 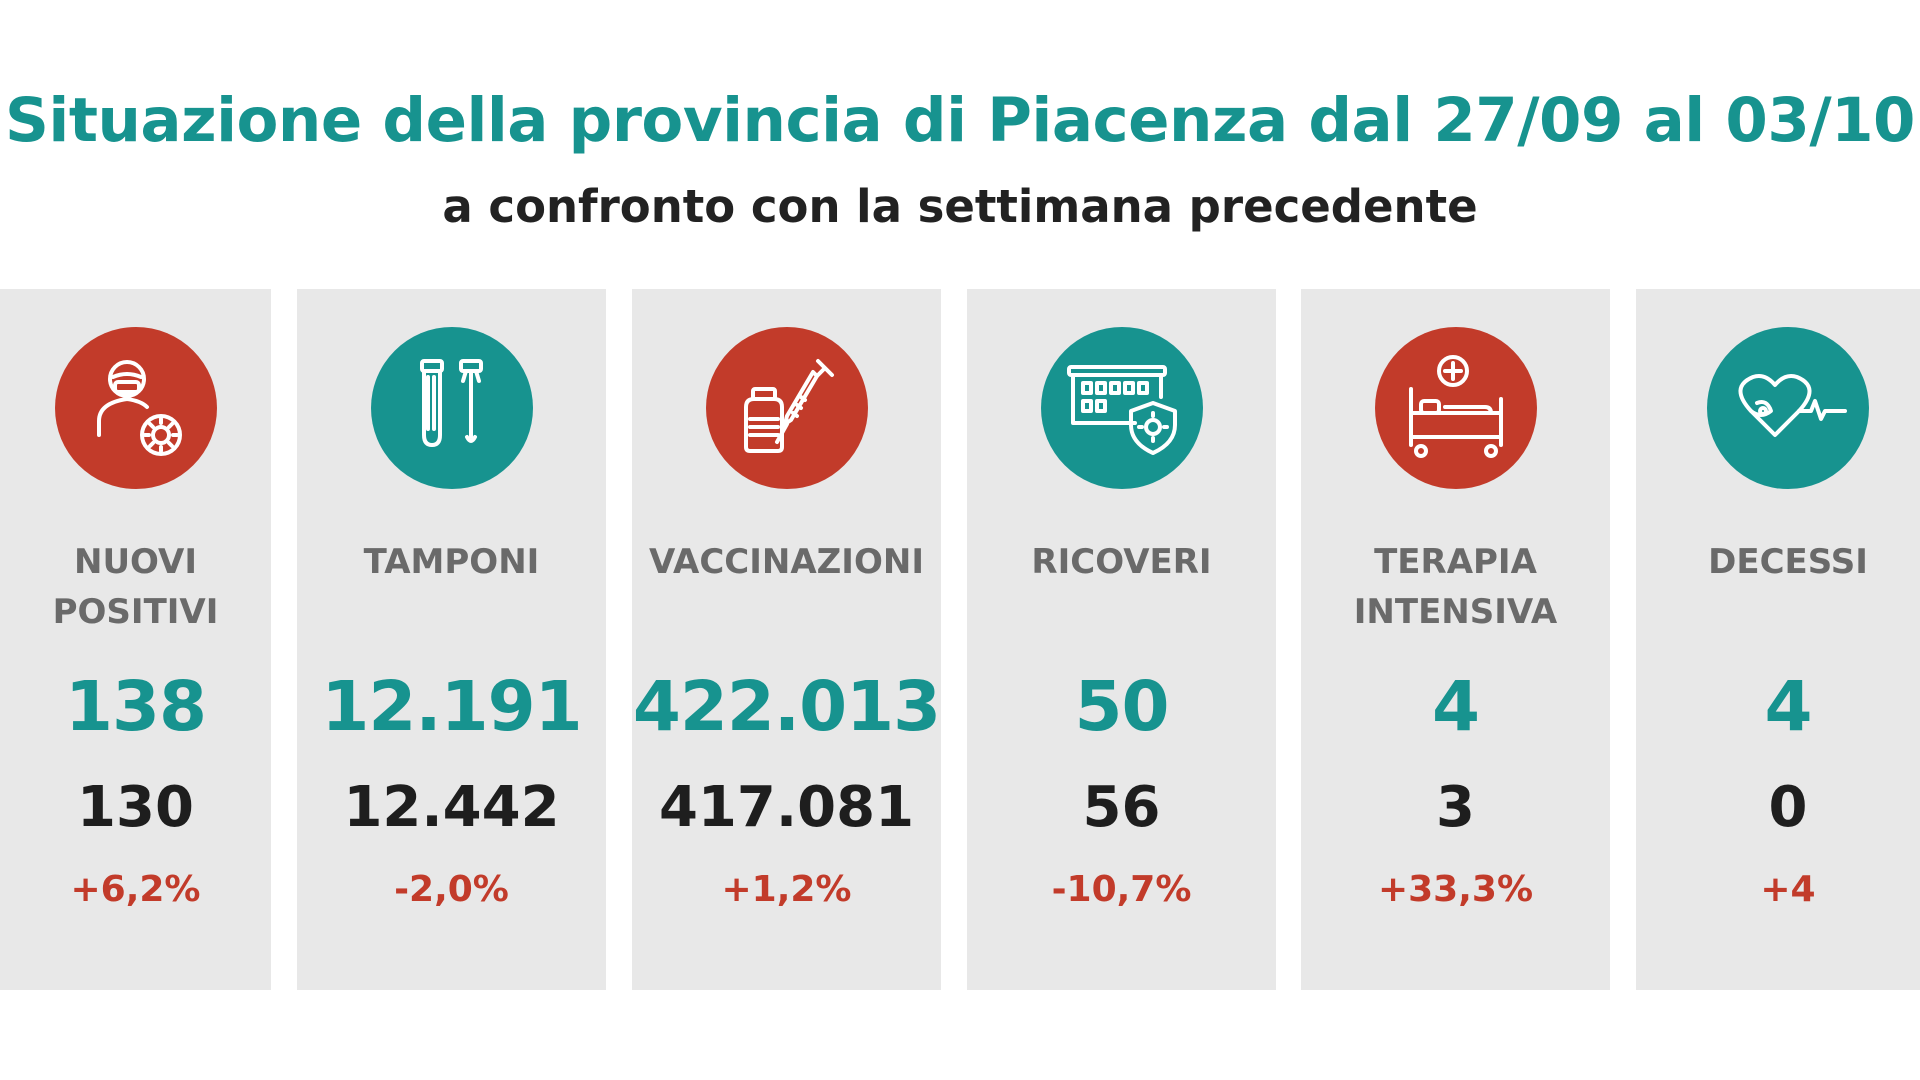 What do you see at coordinates (135, 408) in the screenshot?
I see `patient-virus-icon` at bounding box center [135, 408].